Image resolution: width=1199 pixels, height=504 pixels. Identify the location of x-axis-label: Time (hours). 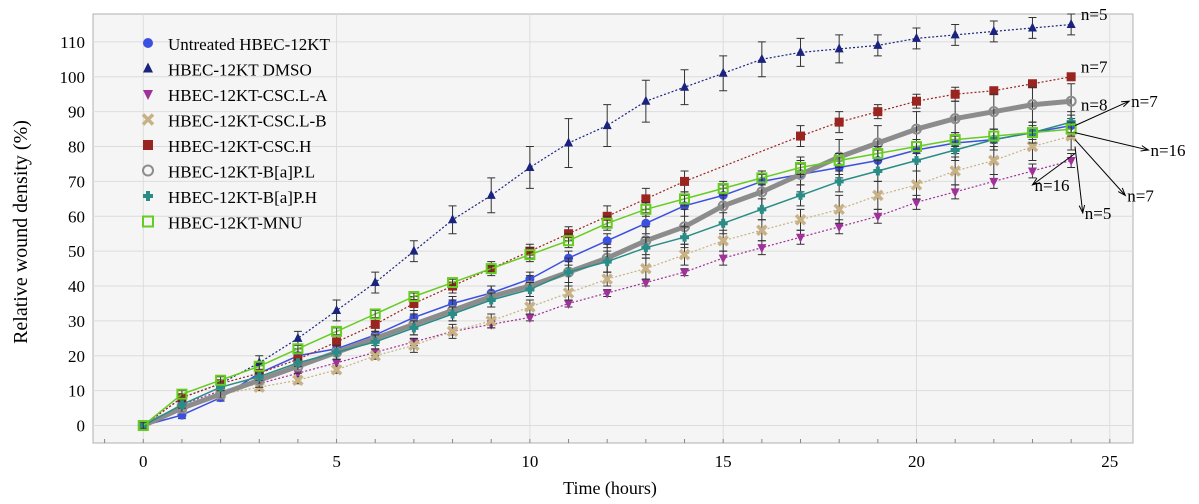
(610, 488).